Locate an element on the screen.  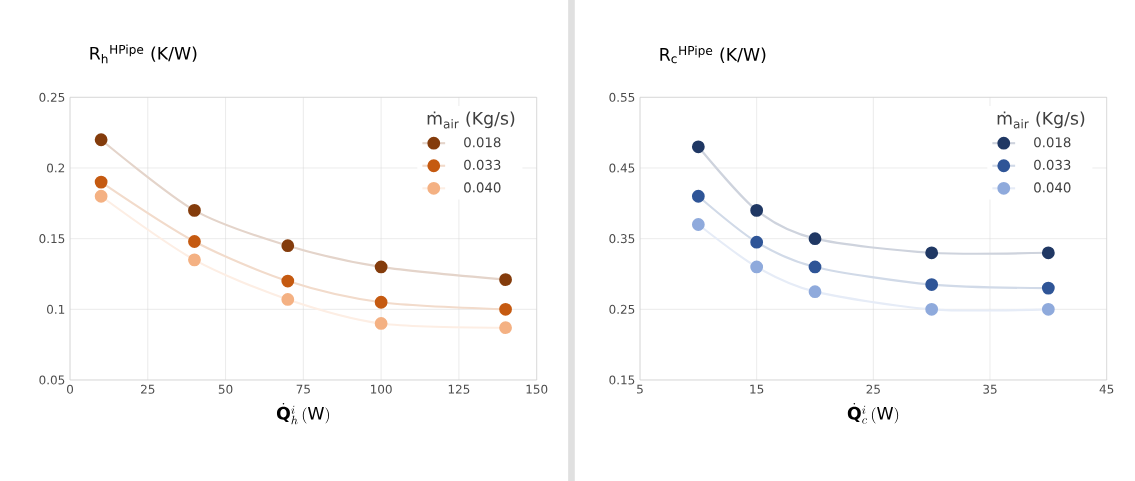
x-tick-label: 45 is located at coordinates (1106, 389).